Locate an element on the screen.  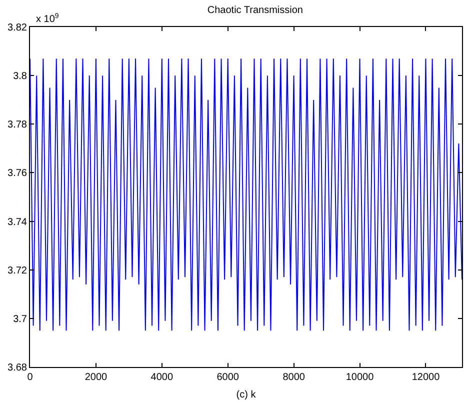
x-tick-label: 8000 is located at coordinates (294, 377).